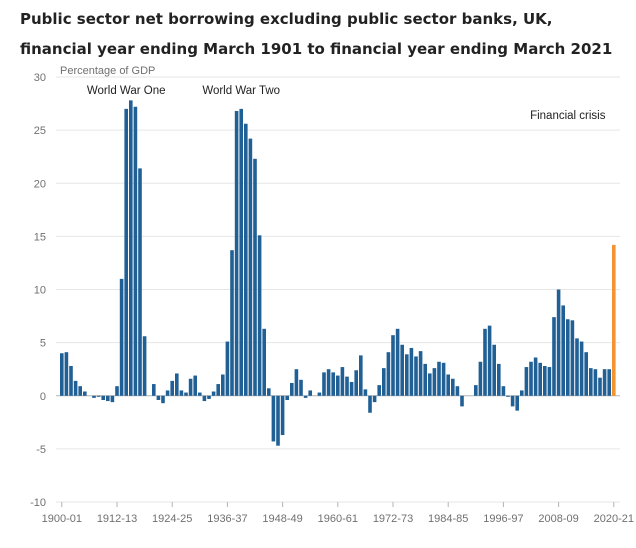 The image size is (636, 548). What do you see at coordinates (43, 397) in the screenshot?
I see `y-tick-label: 0` at bounding box center [43, 397].